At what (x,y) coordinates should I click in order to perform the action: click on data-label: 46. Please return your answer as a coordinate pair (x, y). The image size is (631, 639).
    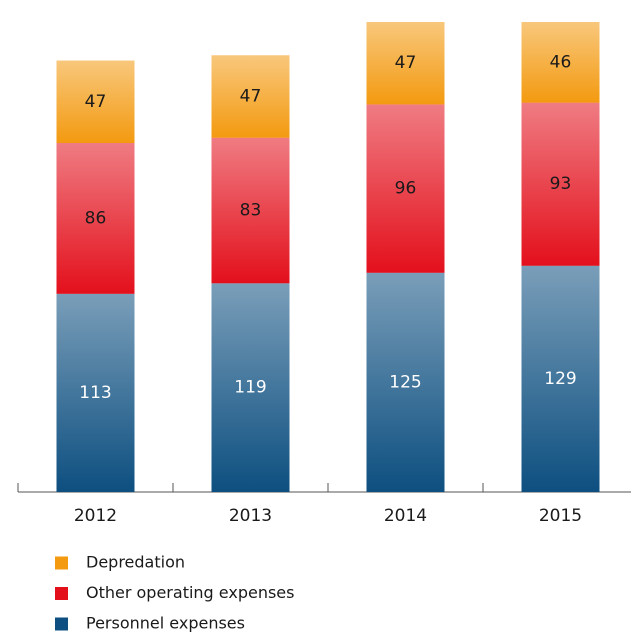
    Looking at the image, I should click on (561, 62).